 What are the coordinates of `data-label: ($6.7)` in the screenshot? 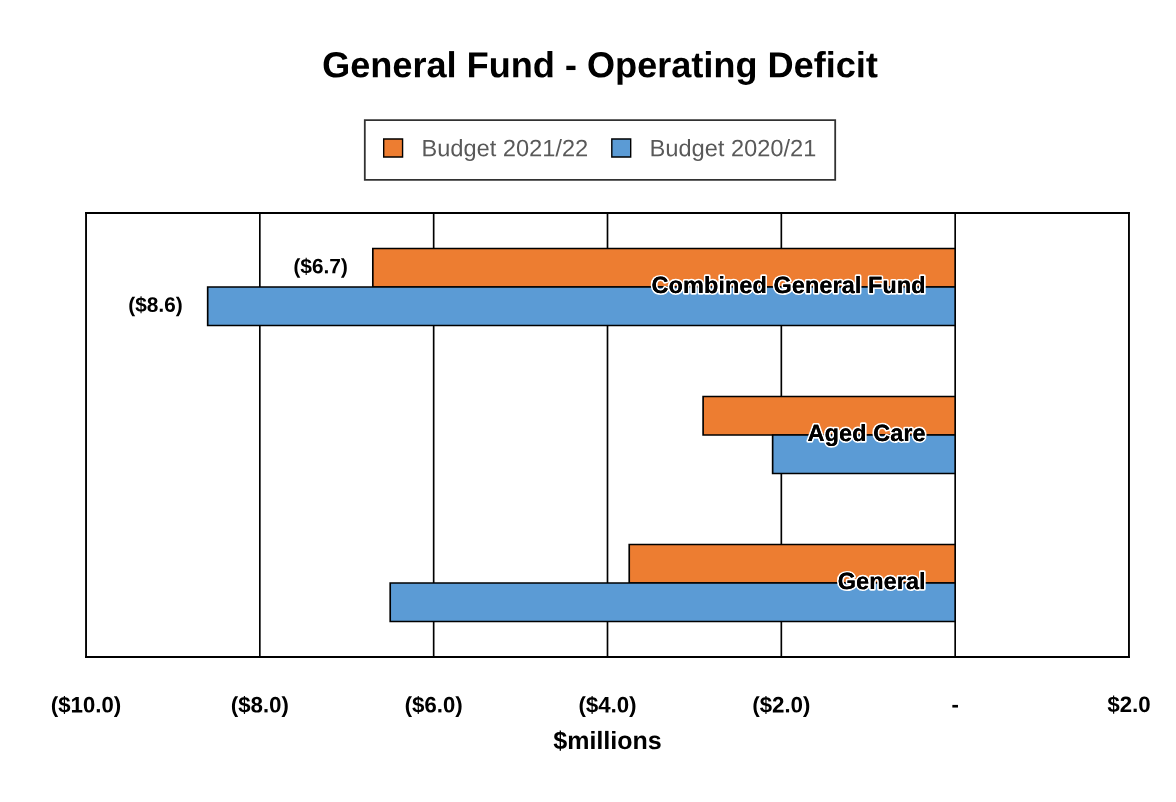 It's located at (320, 267).